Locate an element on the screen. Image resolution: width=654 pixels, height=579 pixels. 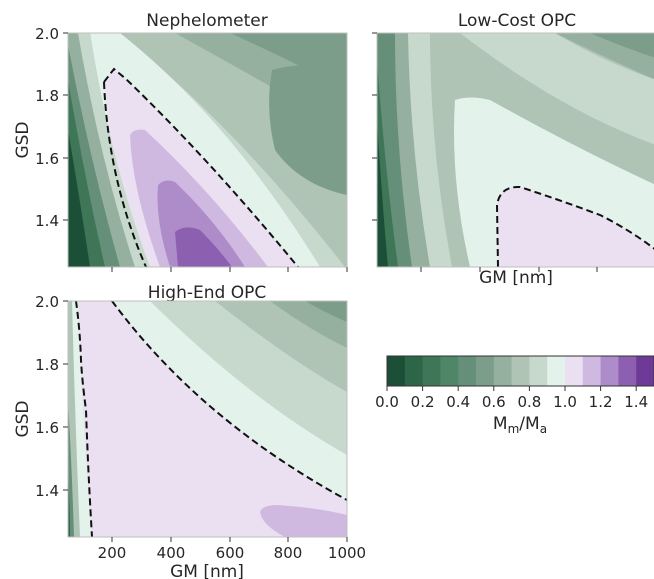
x-ticks: 200 400 600 800 1000 is located at coordinates (232, 549).